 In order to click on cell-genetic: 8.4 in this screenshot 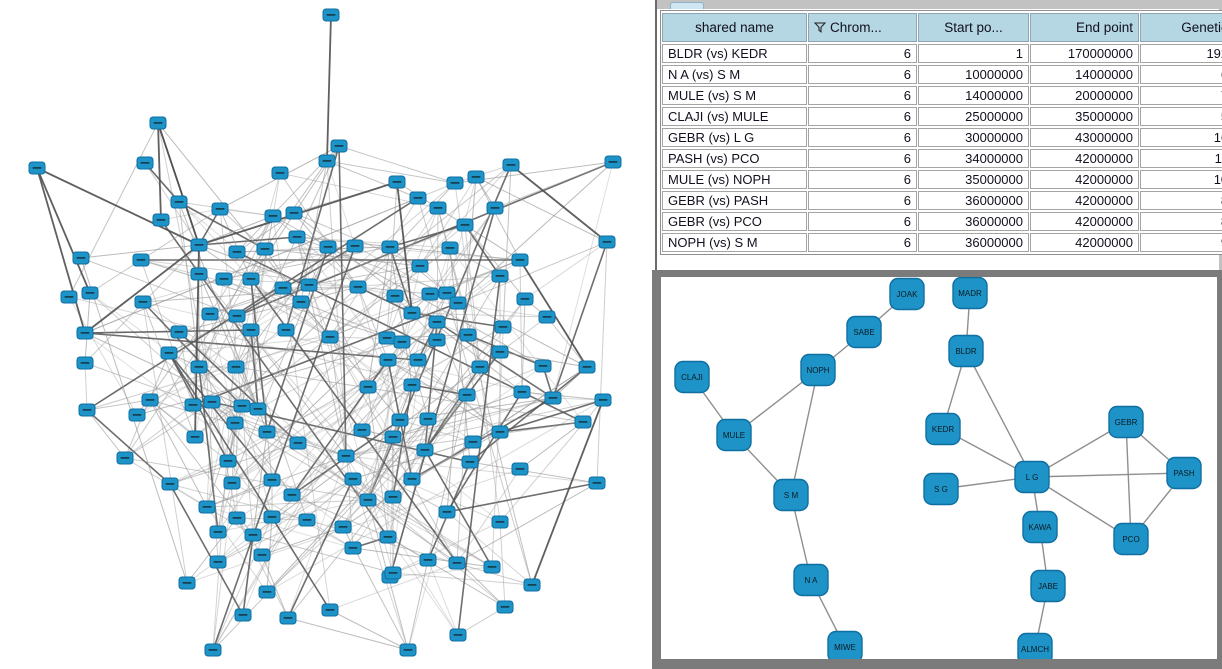, I will do `click(1181, 221)`.